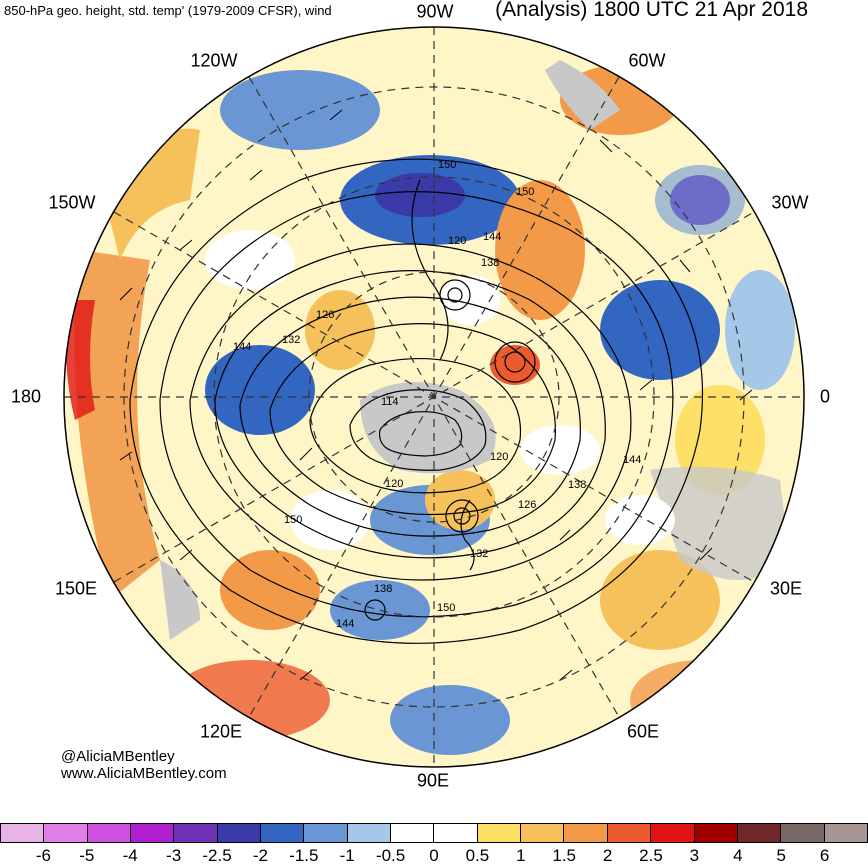  Describe the element at coordinates (647, 60) in the screenshot. I see `lon-label-60w: 60W` at that location.